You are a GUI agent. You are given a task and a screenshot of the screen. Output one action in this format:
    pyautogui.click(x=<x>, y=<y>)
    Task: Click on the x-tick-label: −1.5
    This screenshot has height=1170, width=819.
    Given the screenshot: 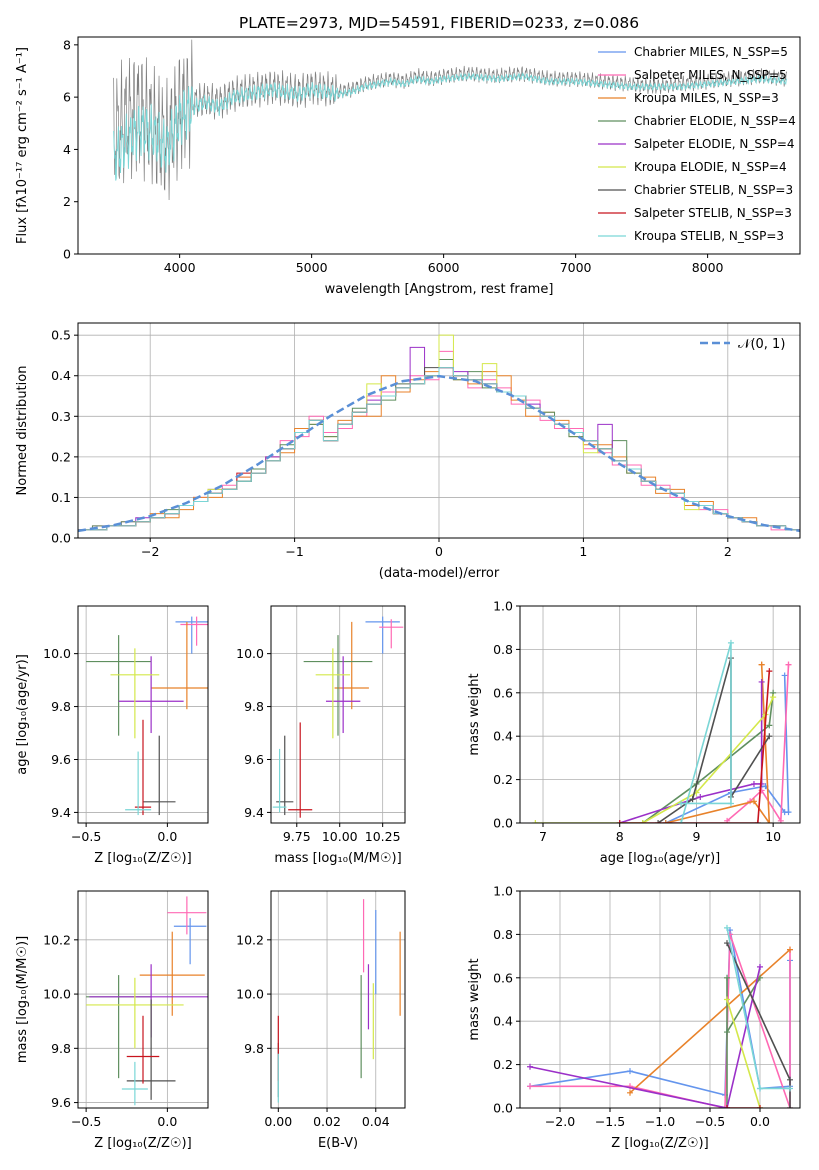 What is the action you would take?
    pyautogui.click(x=610, y=1121)
    